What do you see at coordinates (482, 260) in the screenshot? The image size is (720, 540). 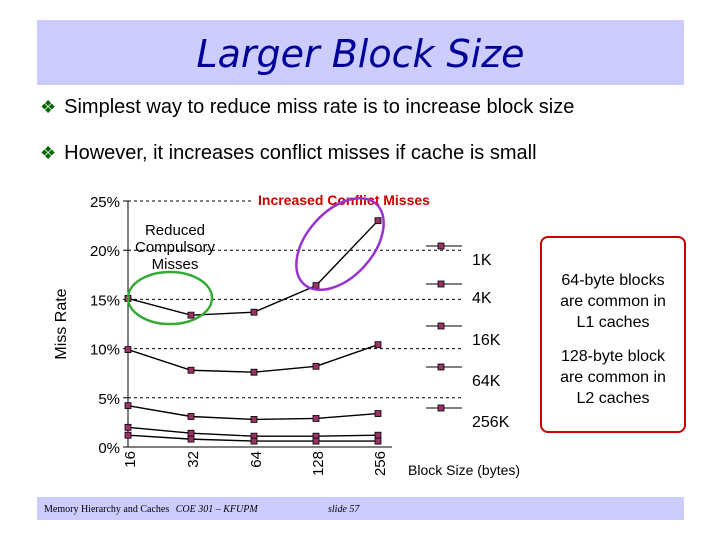 I see `legend-label: 1K` at bounding box center [482, 260].